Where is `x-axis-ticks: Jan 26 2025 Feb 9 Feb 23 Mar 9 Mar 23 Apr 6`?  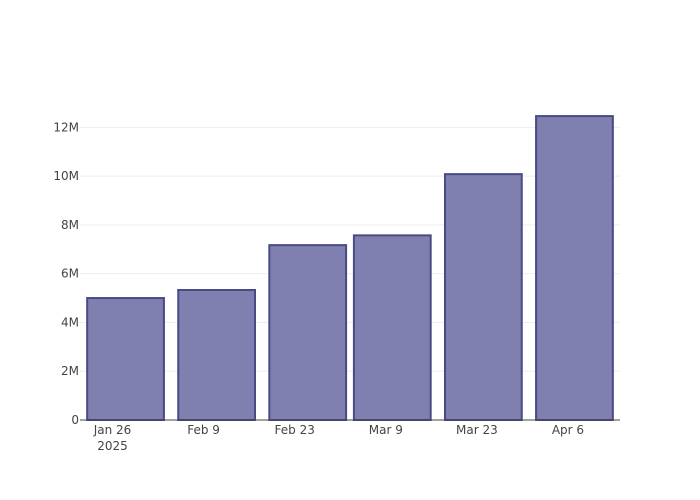 x-axis-ticks: Jan 26 2025 Feb 9 Feb 23 Mar 9 Mar 23 Apr 6 is located at coordinates (338, 438).